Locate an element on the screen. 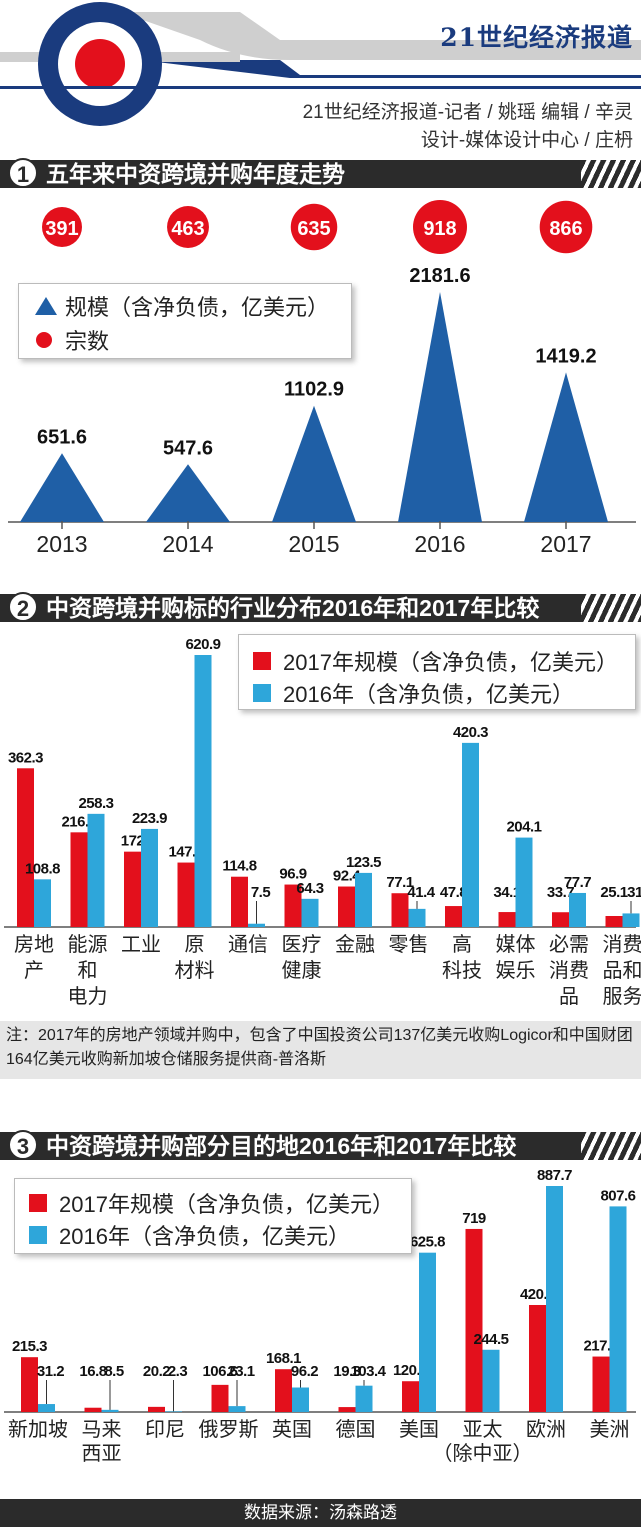  x-tick-label: 德国 is located at coordinates (356, 1429).